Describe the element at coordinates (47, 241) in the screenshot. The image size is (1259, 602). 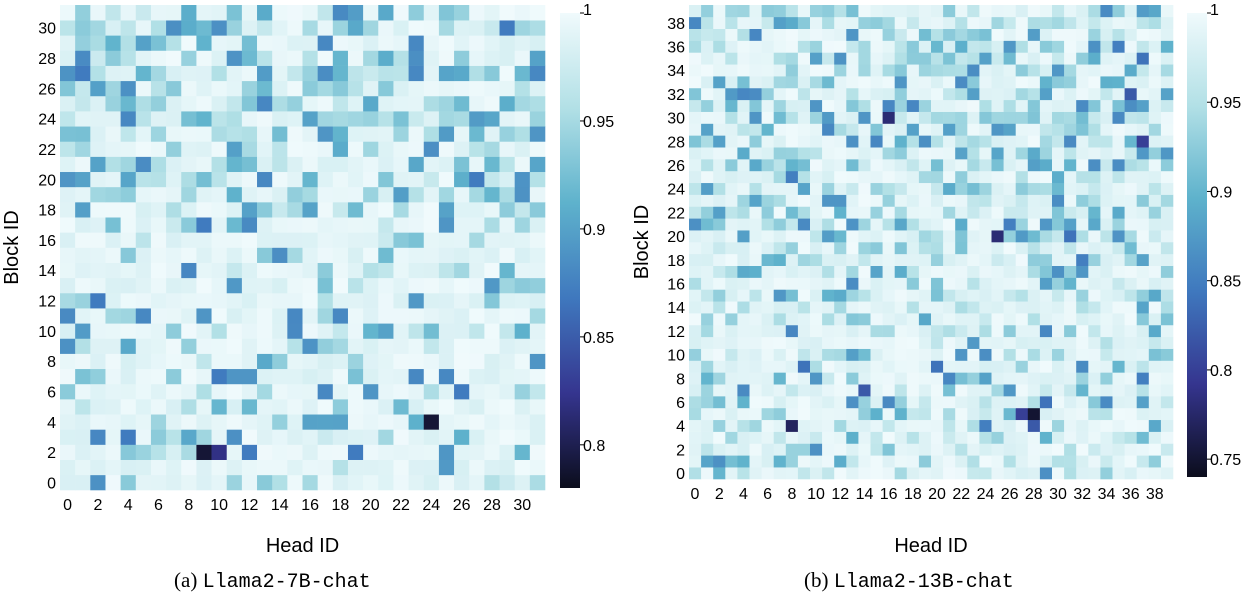
I see `y-tick-label: 16` at that location.